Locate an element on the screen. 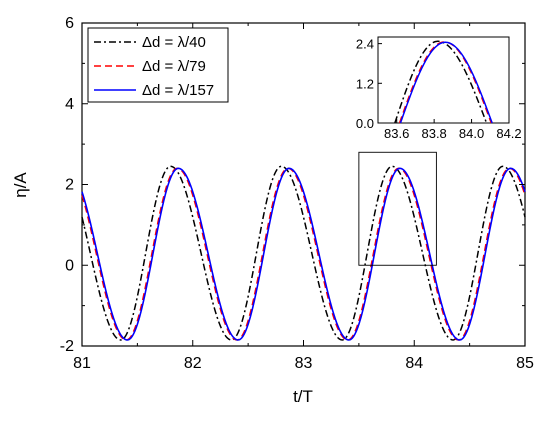  inset-curves is located at coordinates (443, 82).